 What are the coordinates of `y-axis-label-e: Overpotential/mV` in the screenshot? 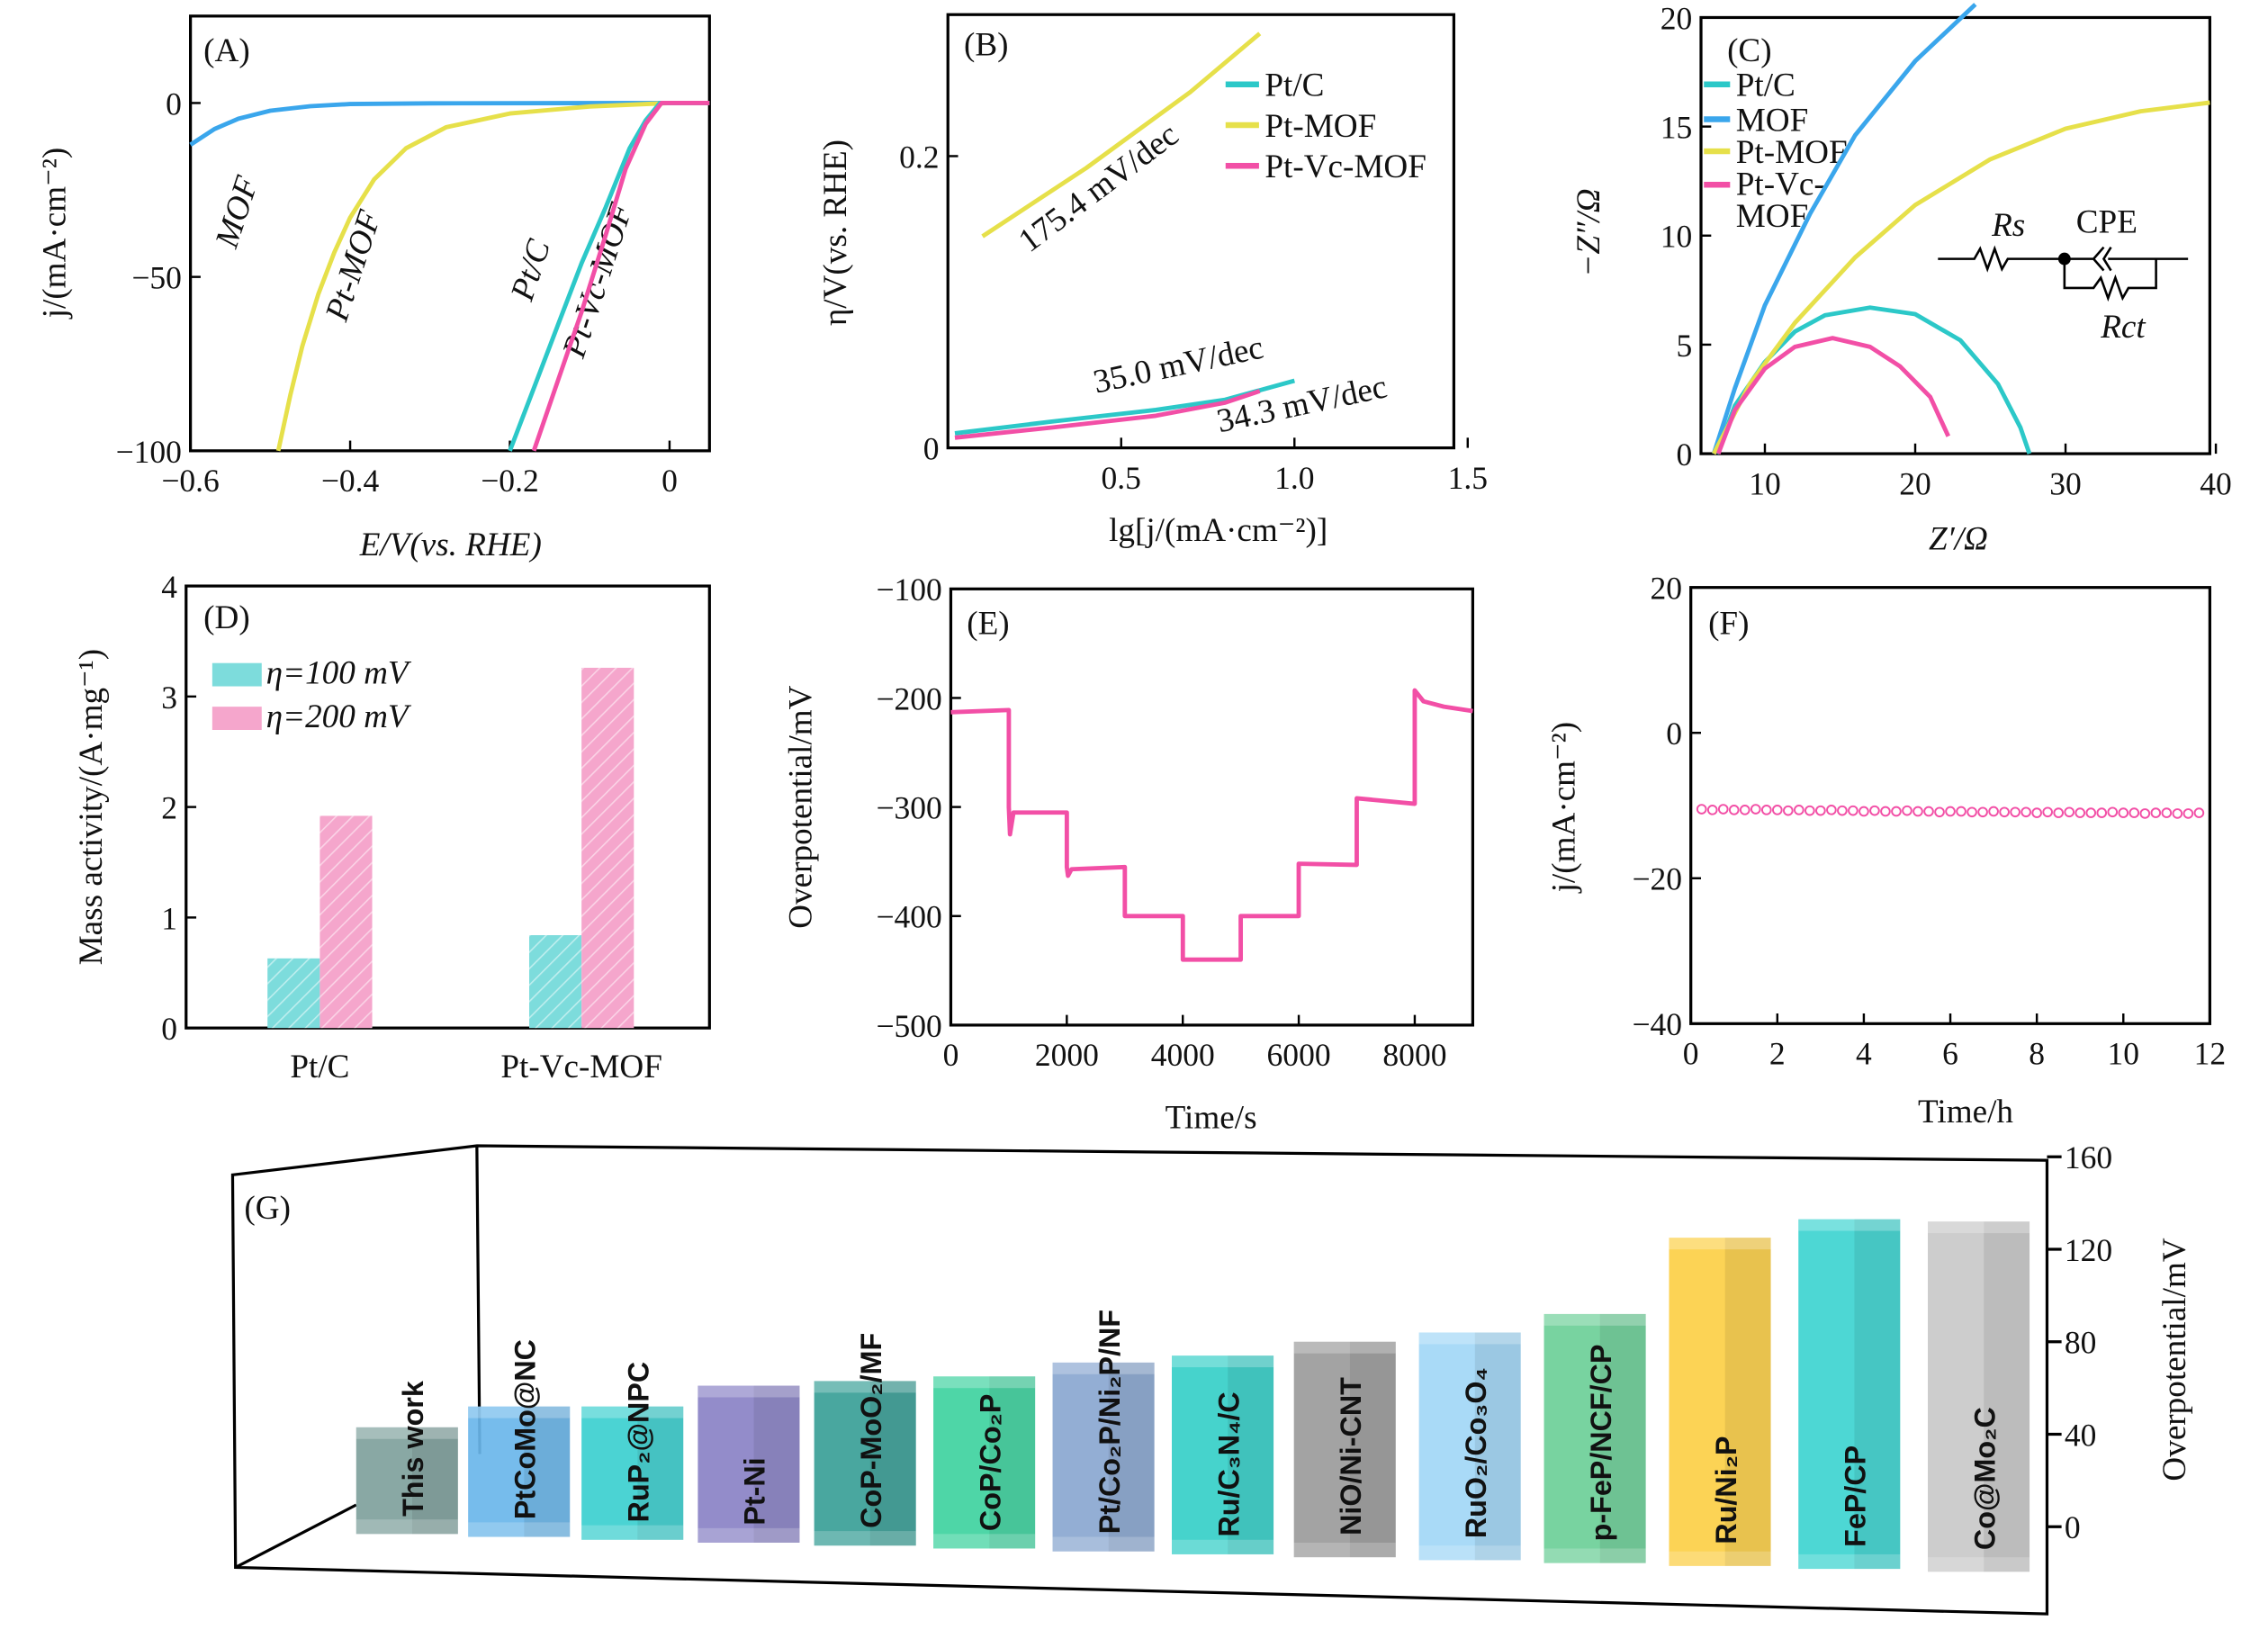 It's located at (800, 806).